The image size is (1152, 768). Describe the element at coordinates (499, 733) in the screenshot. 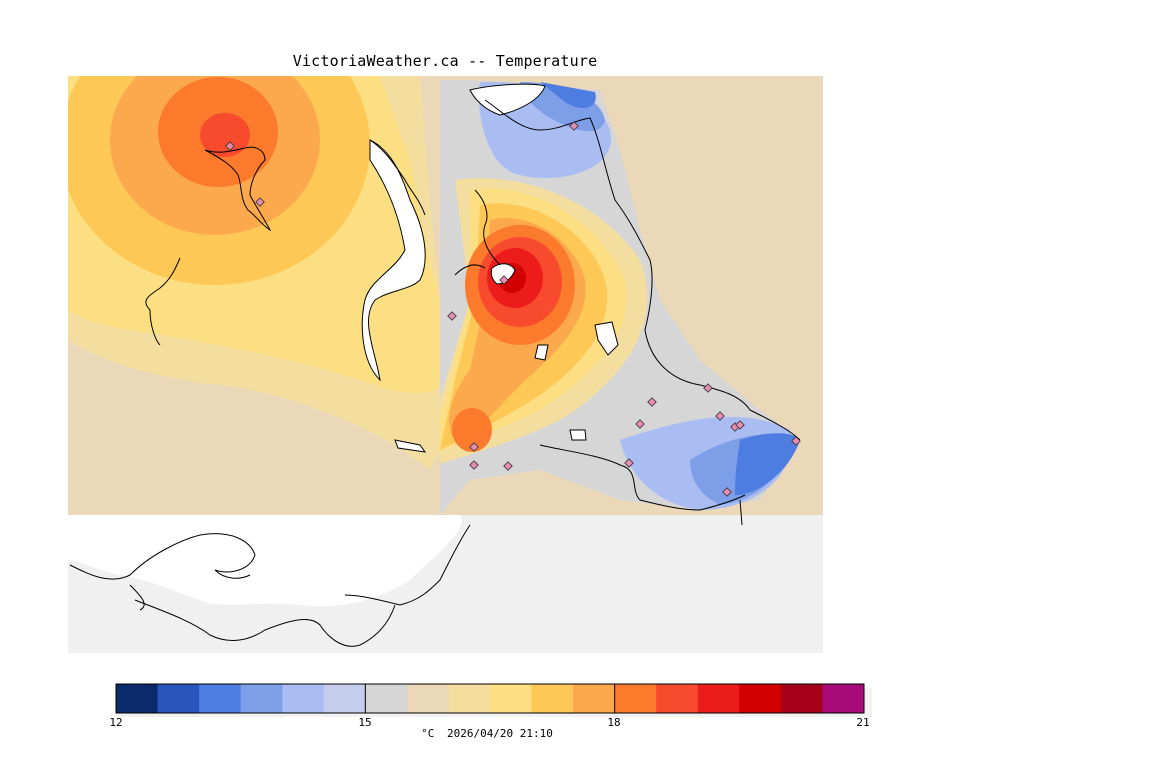

I see `timestamp-label: 2026/04/20 21:10` at that location.